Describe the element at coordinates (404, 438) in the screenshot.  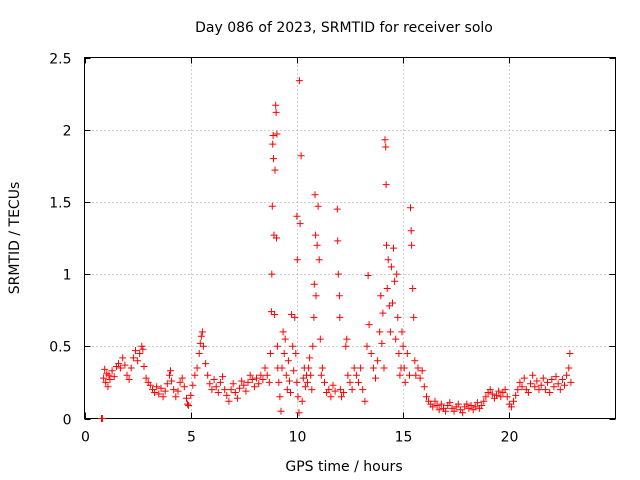
I see `x-tick-label: 15` at that location.